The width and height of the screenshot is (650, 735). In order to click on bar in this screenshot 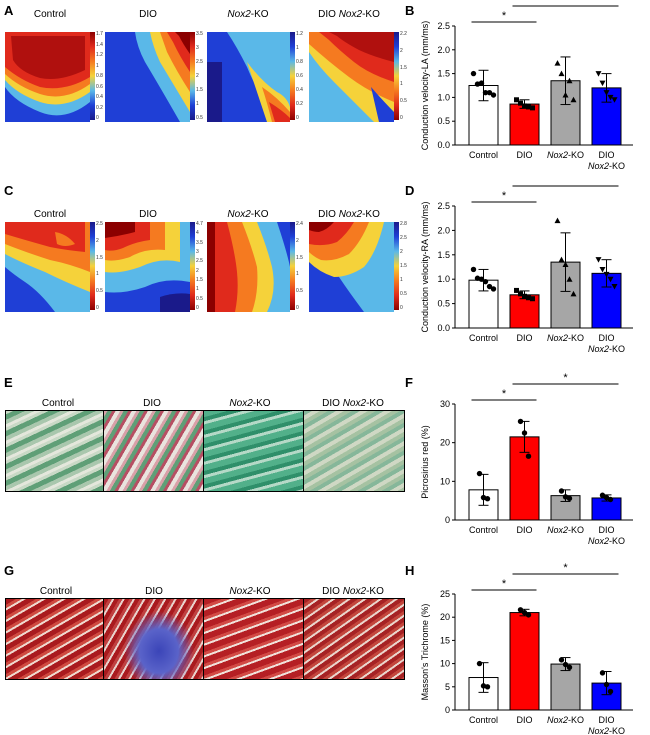, I will do `click(524, 124)`.